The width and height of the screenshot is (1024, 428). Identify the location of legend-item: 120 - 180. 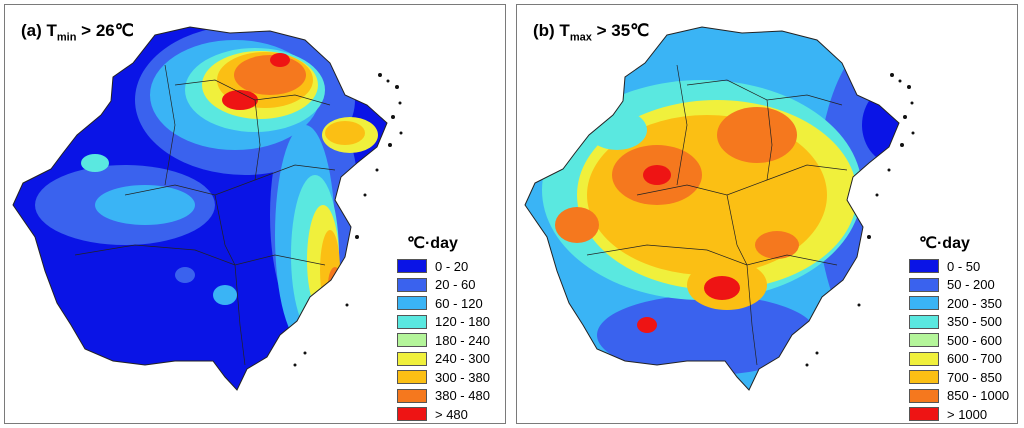
(443, 322).